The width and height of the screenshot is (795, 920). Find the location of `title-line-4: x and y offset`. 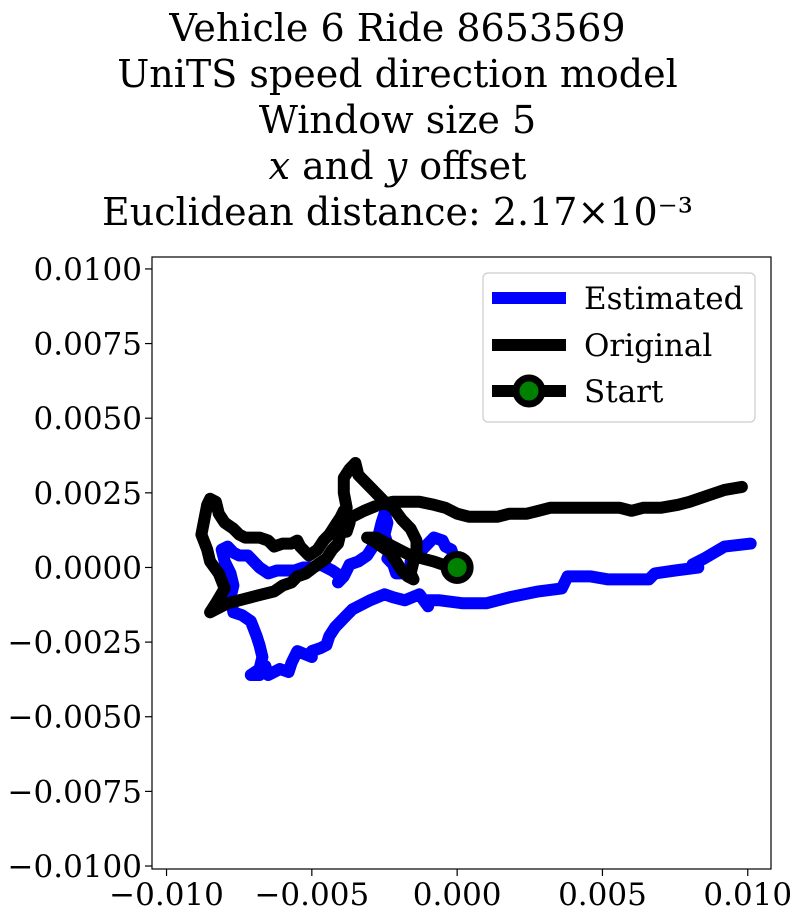

title-line-4: x and y offset is located at coordinates (397, 166).